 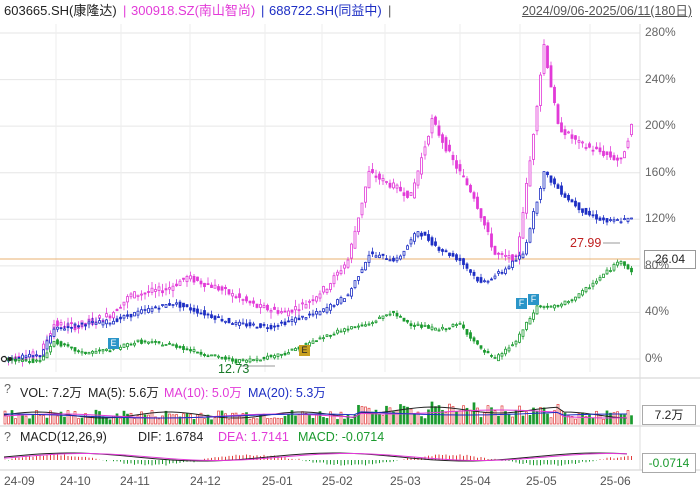 I want to click on vol-ma5-line, so click(x=315, y=412).